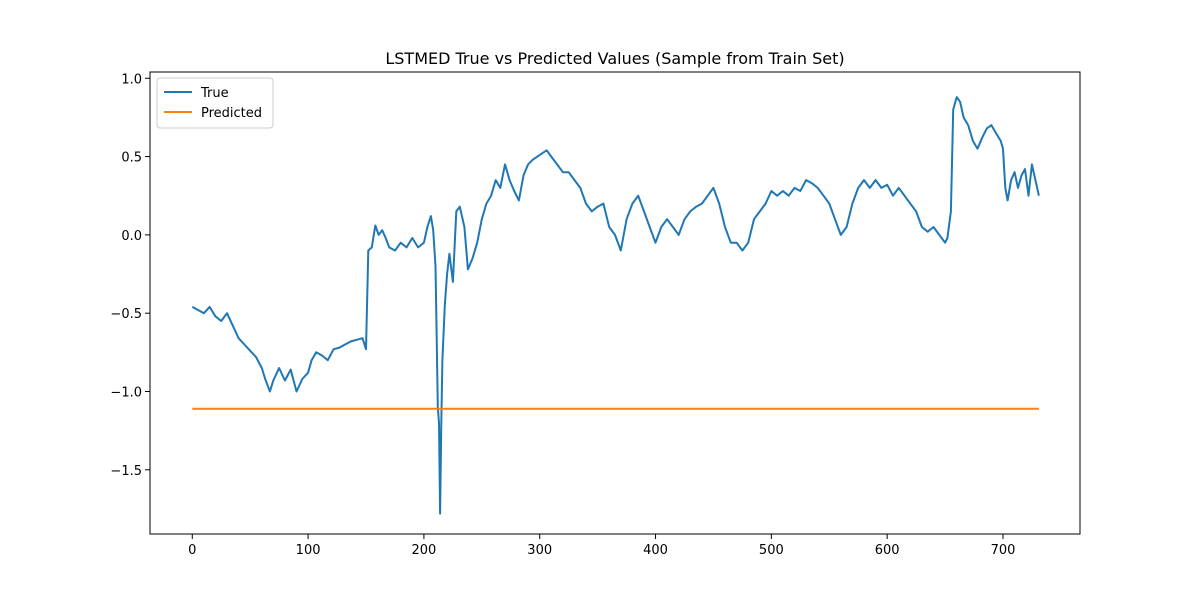 Image resolution: width=1200 pixels, height=600 pixels. Describe the element at coordinates (192, 550) in the screenshot. I see `x-tick-label: 0` at that location.